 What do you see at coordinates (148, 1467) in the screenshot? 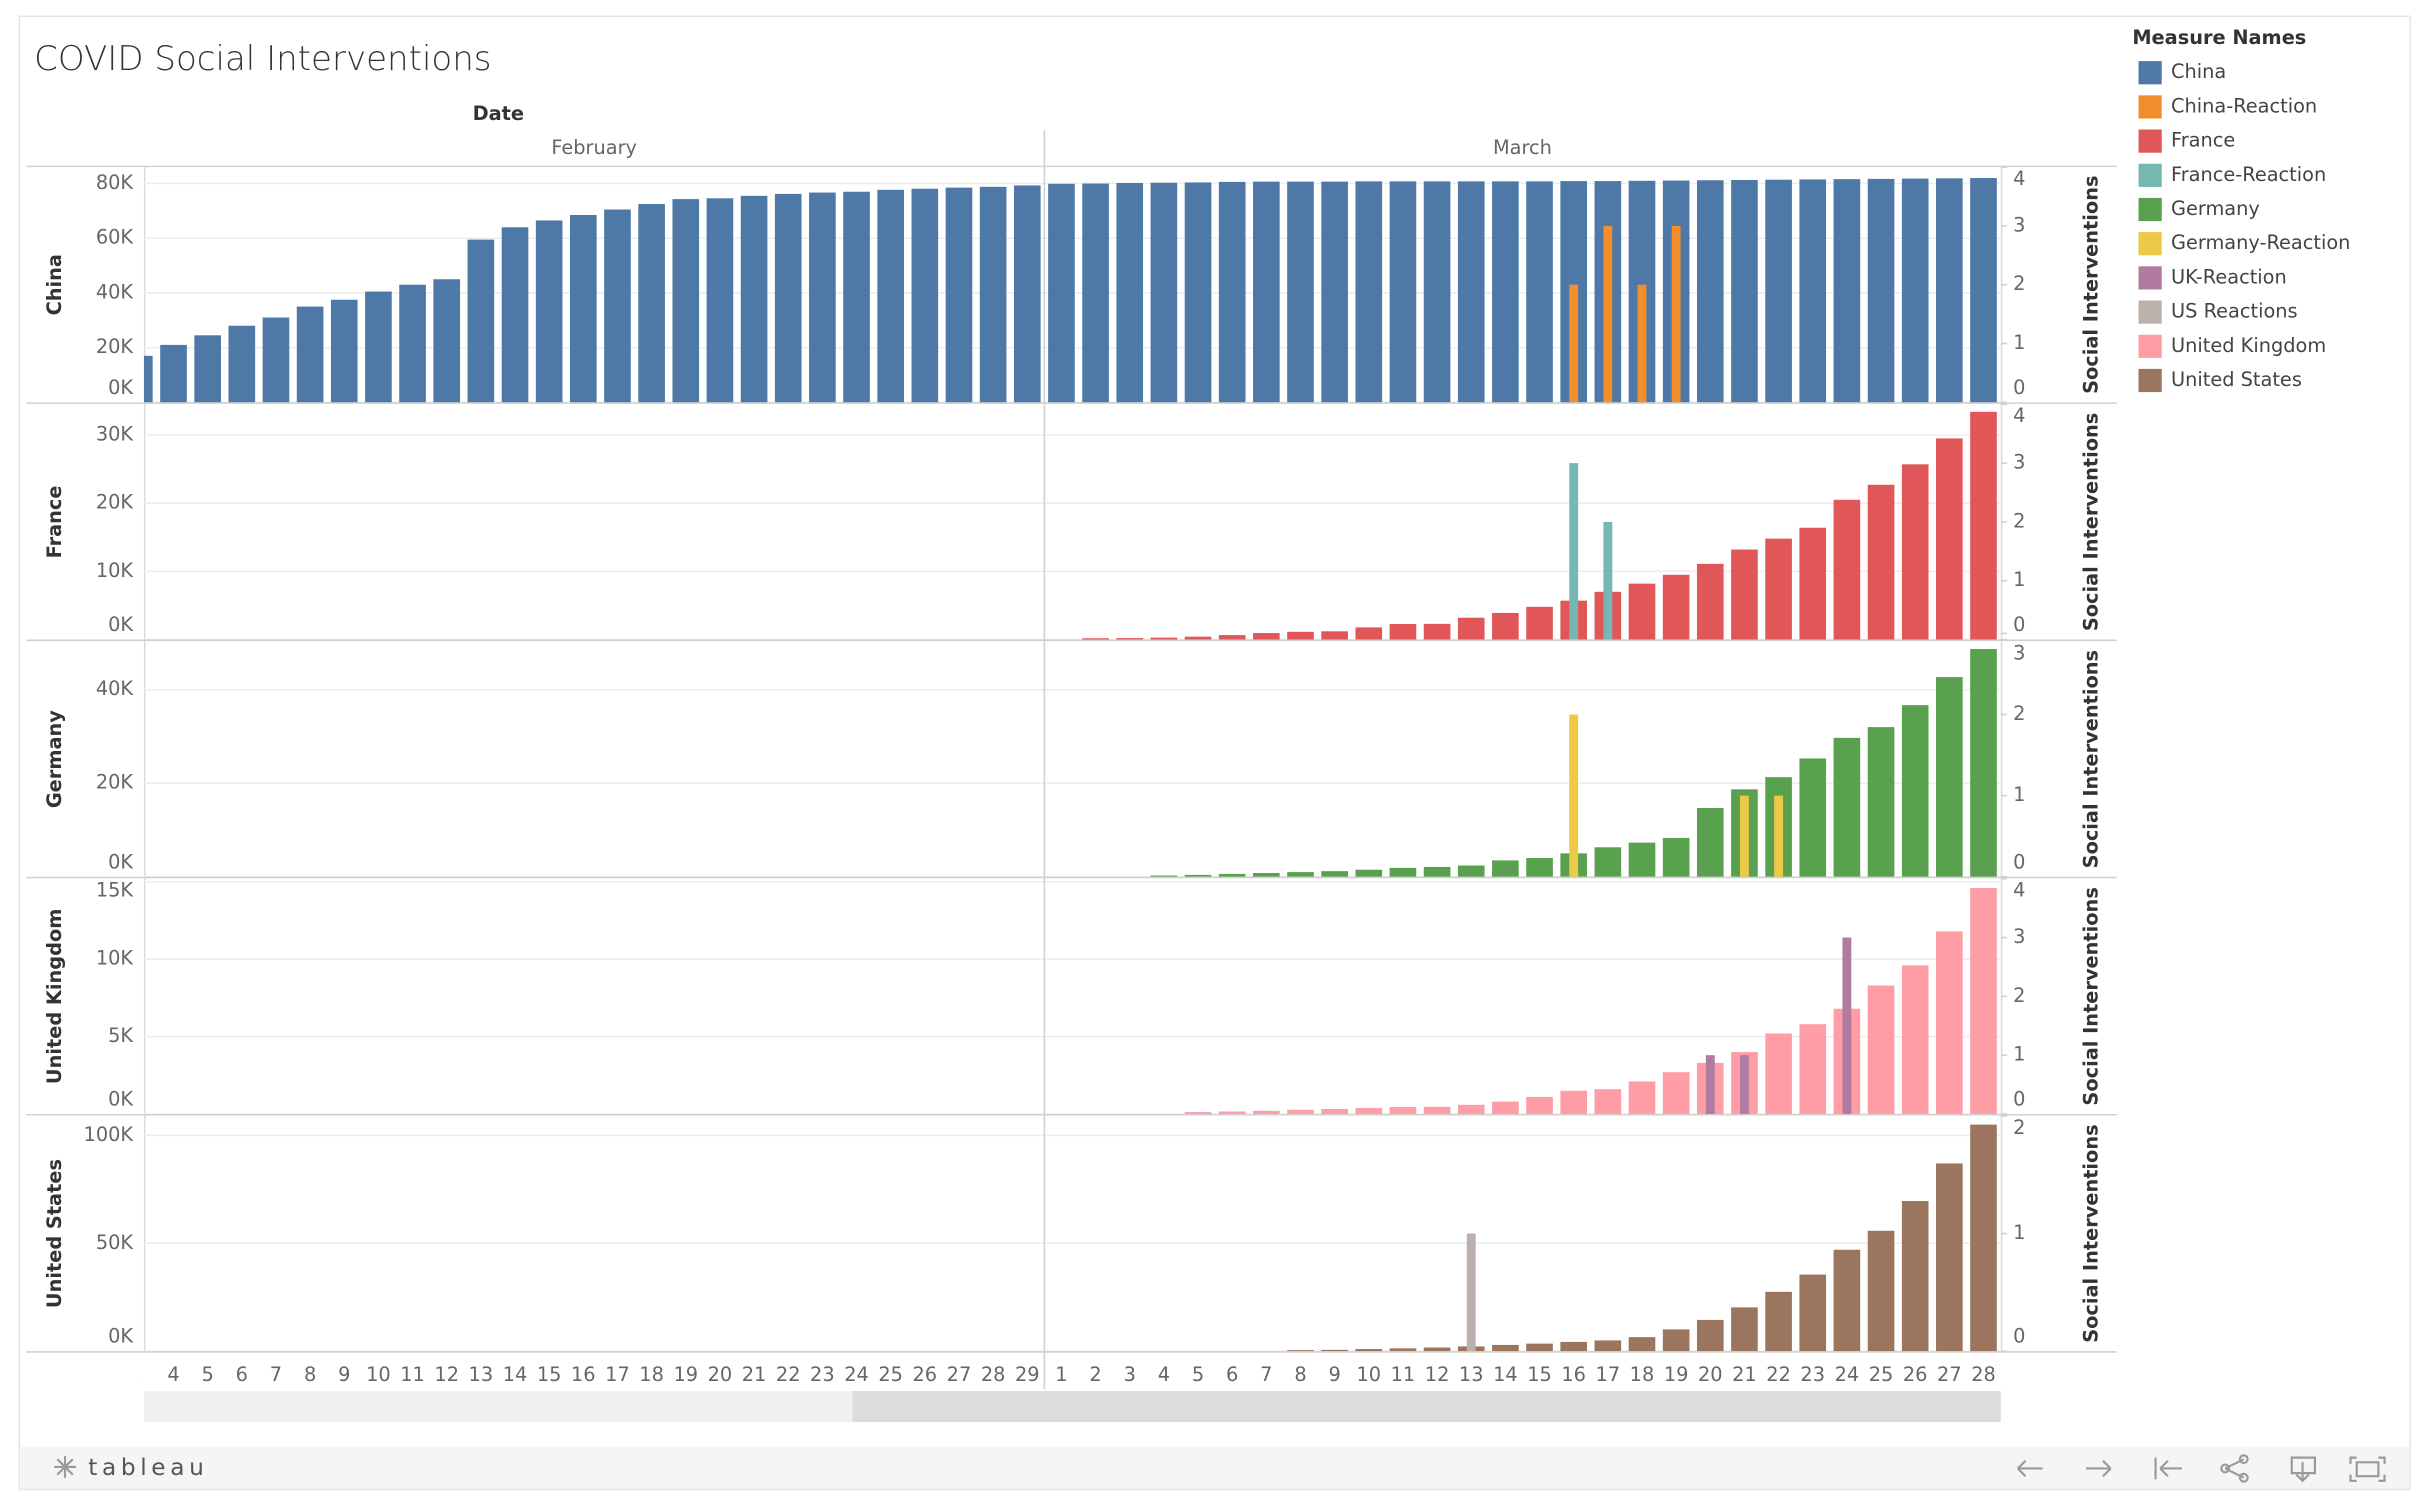
I see `logo-text: tableau` at bounding box center [148, 1467].